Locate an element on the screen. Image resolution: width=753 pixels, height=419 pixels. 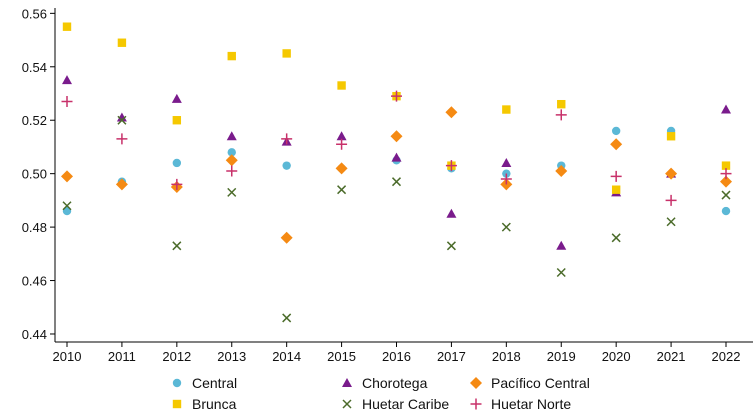
y-tick-label: 0.50 is located at coordinates (34, 174).